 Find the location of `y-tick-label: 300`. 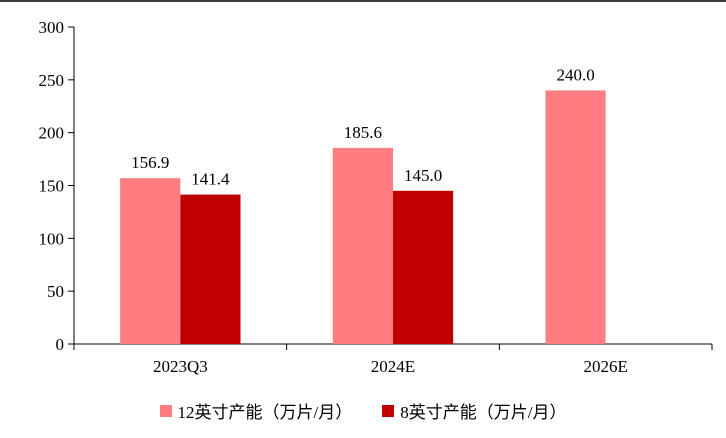

y-tick-label: 300 is located at coordinates (52, 27).